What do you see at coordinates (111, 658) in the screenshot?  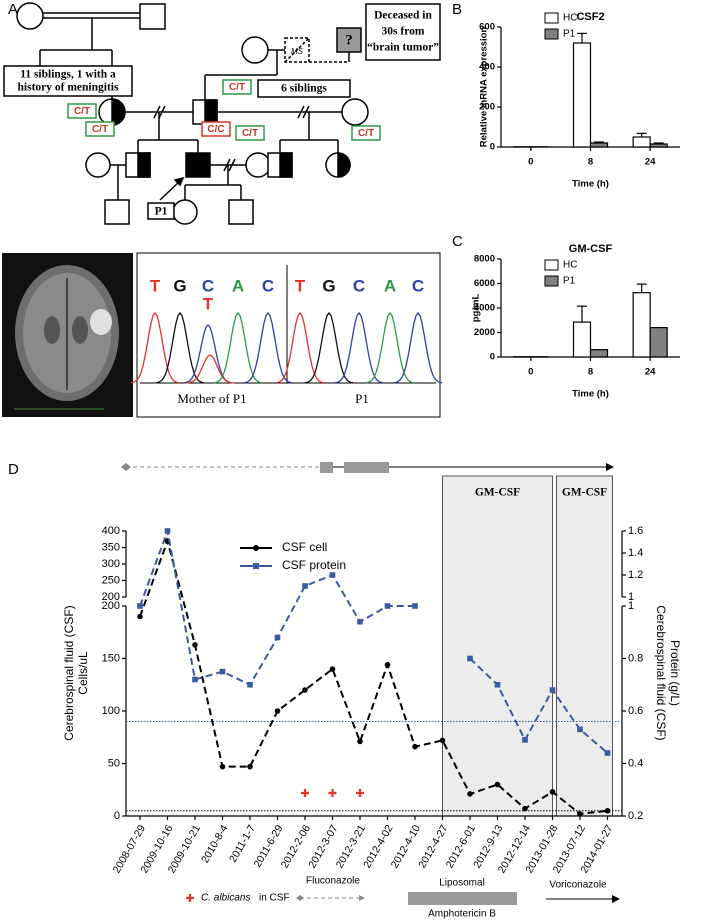 I see `y-tick-label: 150` at bounding box center [111, 658].